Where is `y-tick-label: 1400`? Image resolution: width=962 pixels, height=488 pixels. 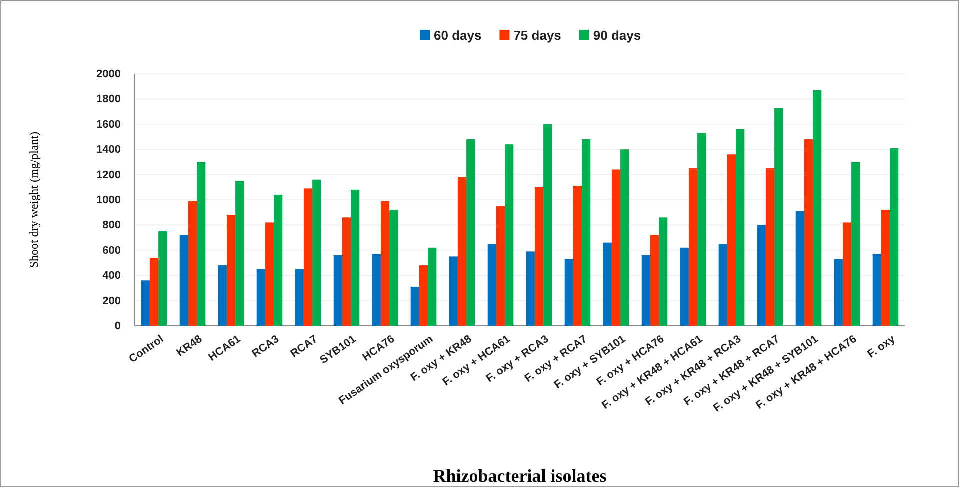 y-tick-label: 1400 is located at coordinates (108, 150).